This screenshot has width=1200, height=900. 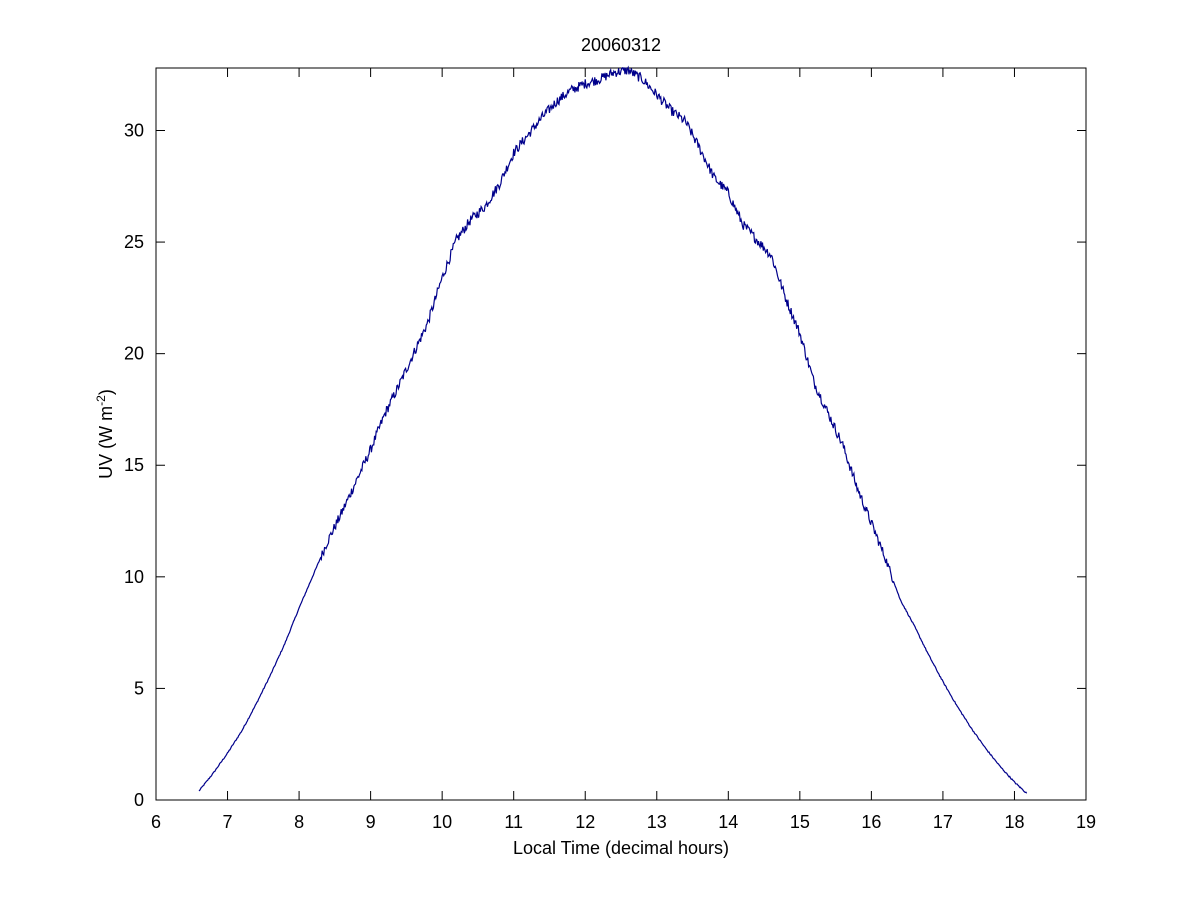 What do you see at coordinates (800, 822) in the screenshot?
I see `x-tick-label: 15` at bounding box center [800, 822].